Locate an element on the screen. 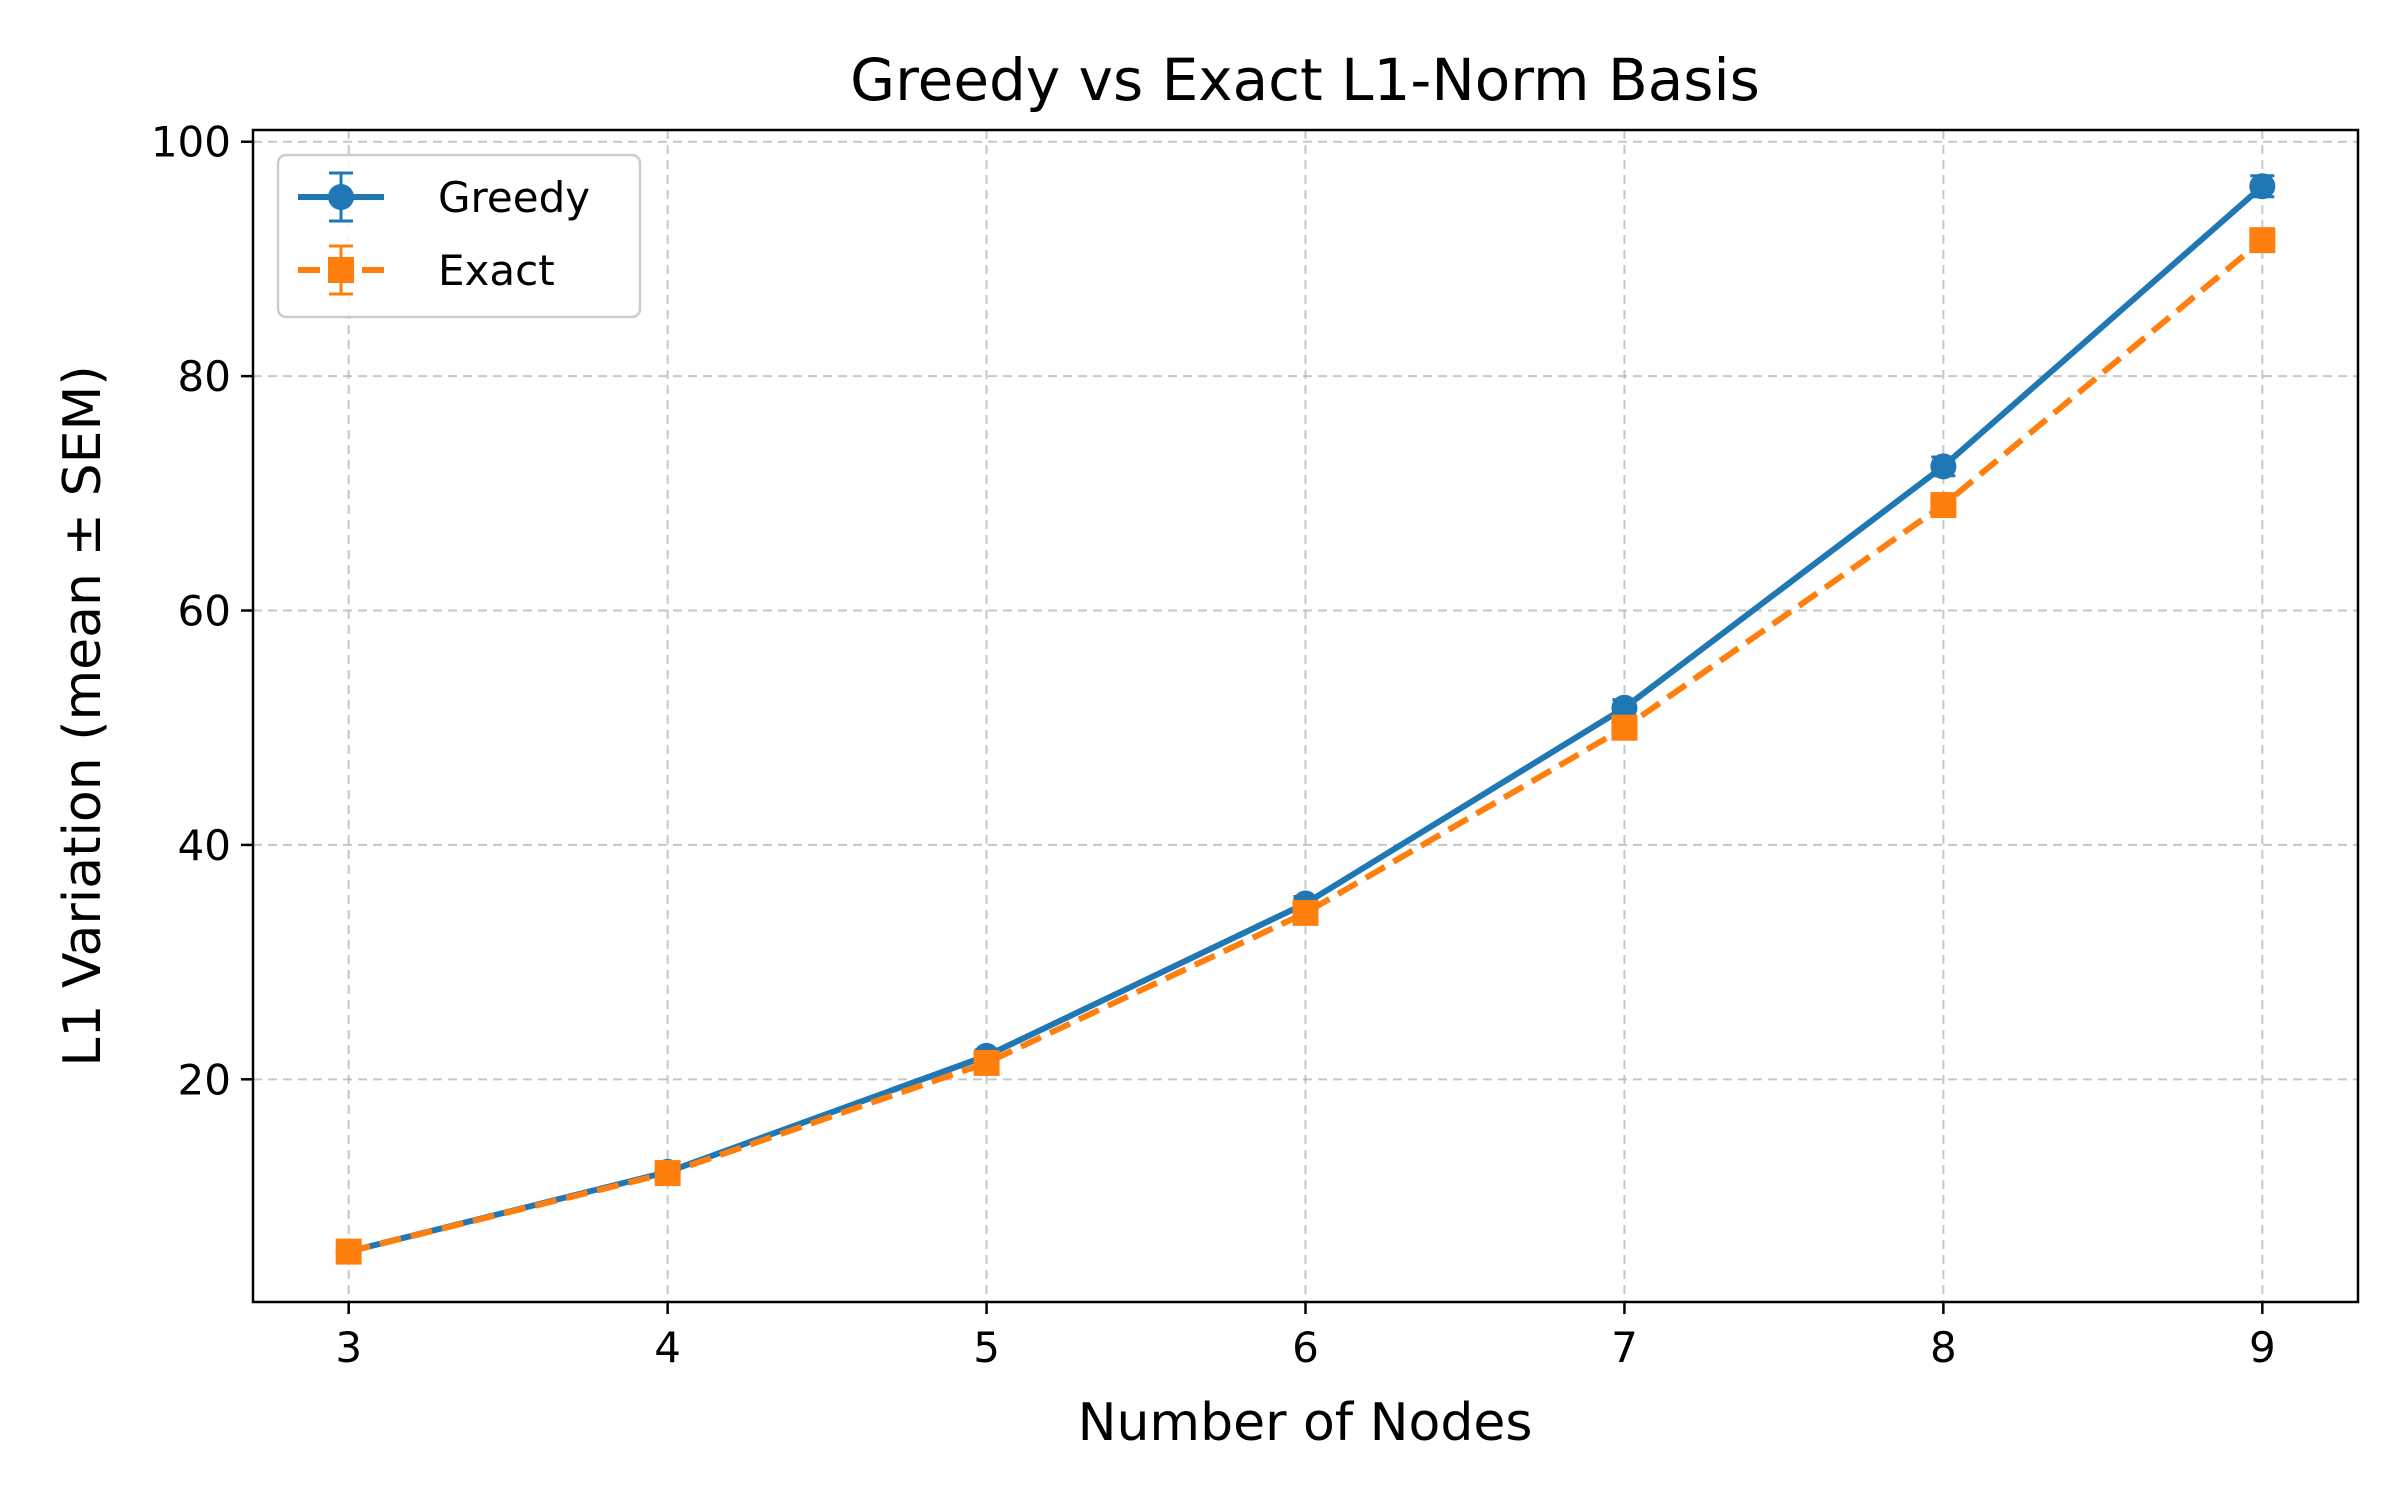  y-tick-label: 100 is located at coordinates (191, 142).